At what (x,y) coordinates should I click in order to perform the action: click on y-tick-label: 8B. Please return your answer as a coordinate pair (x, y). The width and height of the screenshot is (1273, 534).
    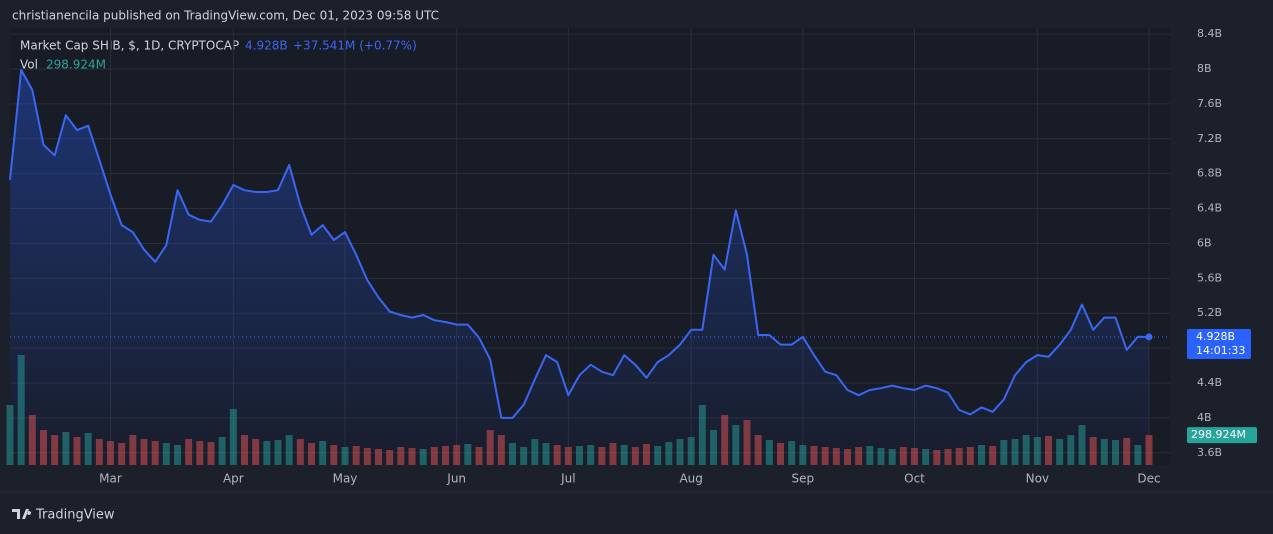
    Looking at the image, I should click on (1204, 68).